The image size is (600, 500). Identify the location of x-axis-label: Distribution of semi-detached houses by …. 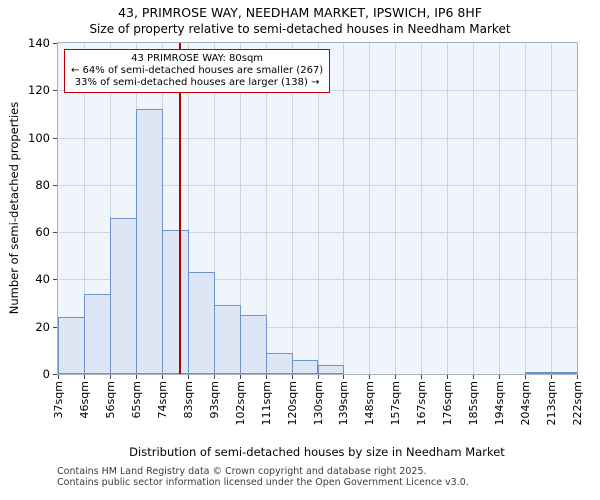
(317, 452).